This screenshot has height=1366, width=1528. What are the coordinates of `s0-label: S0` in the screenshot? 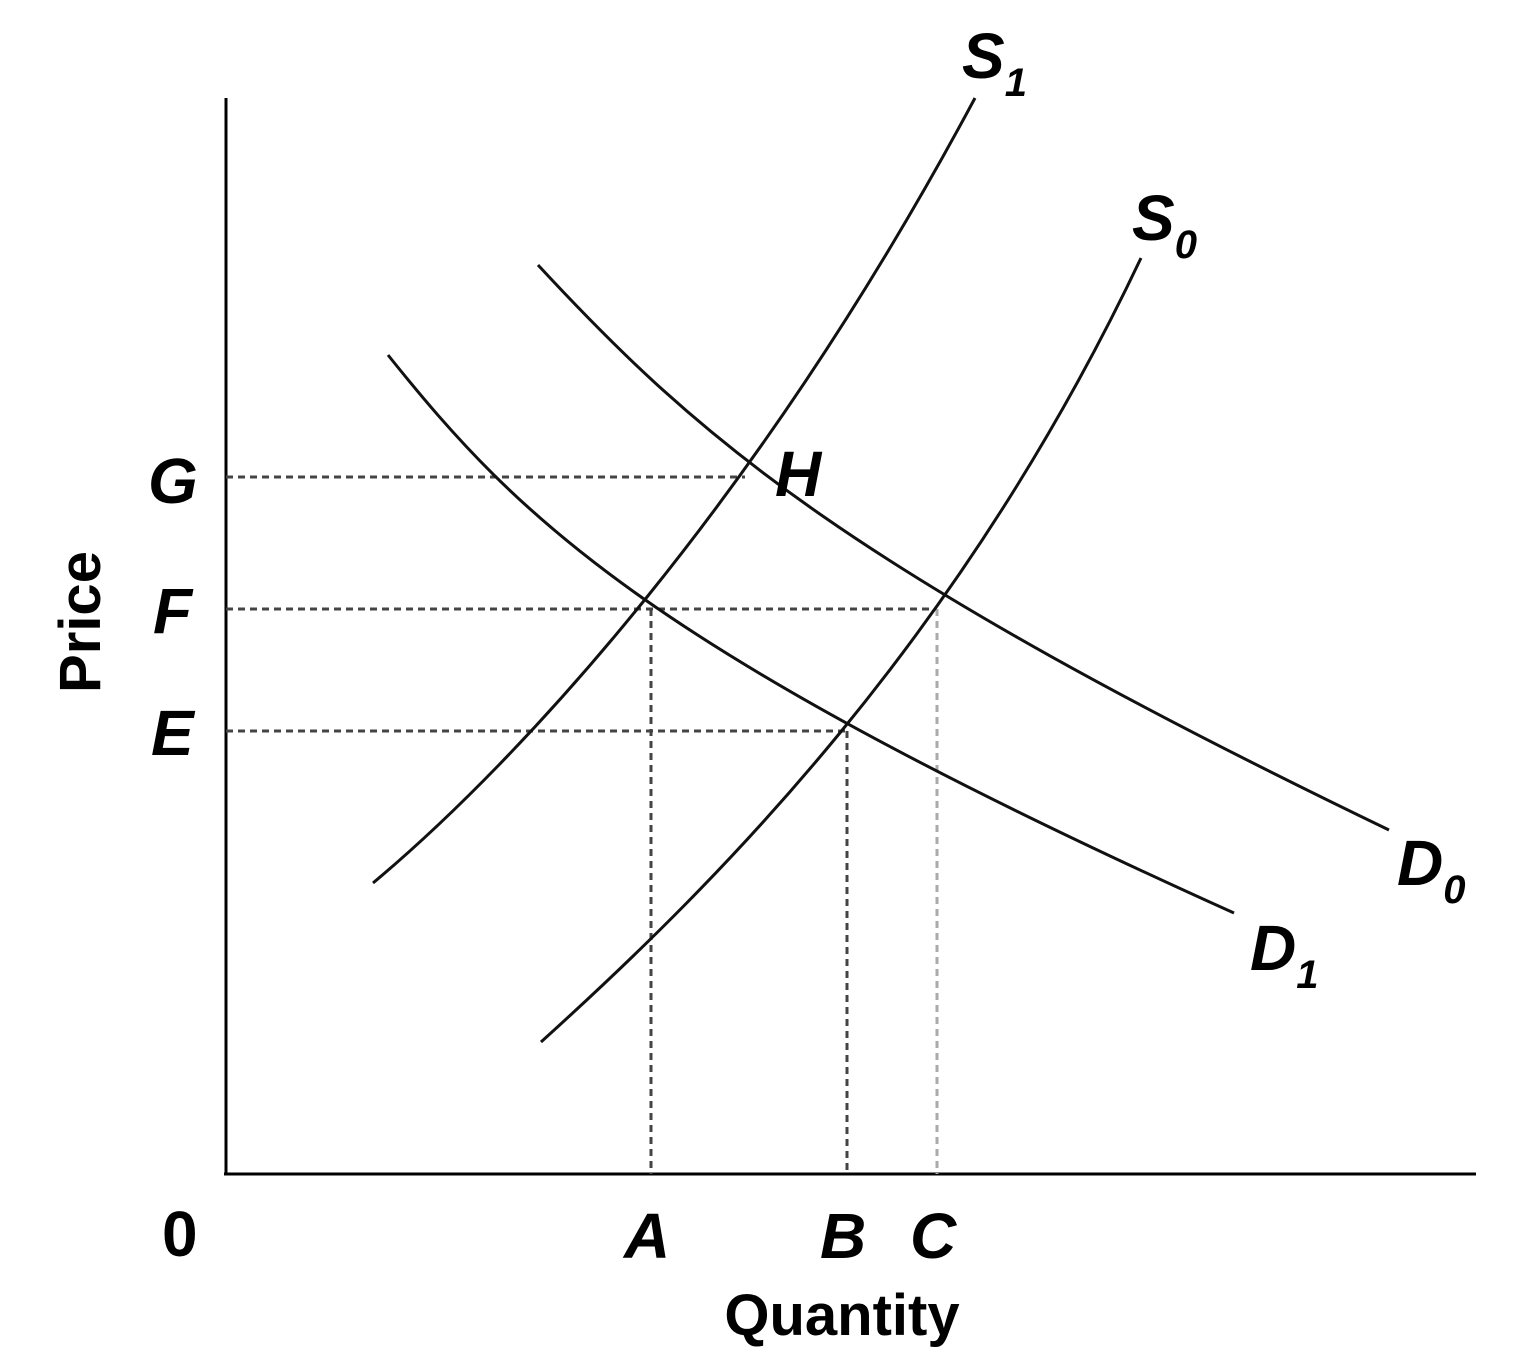 It's located at (1164, 224).